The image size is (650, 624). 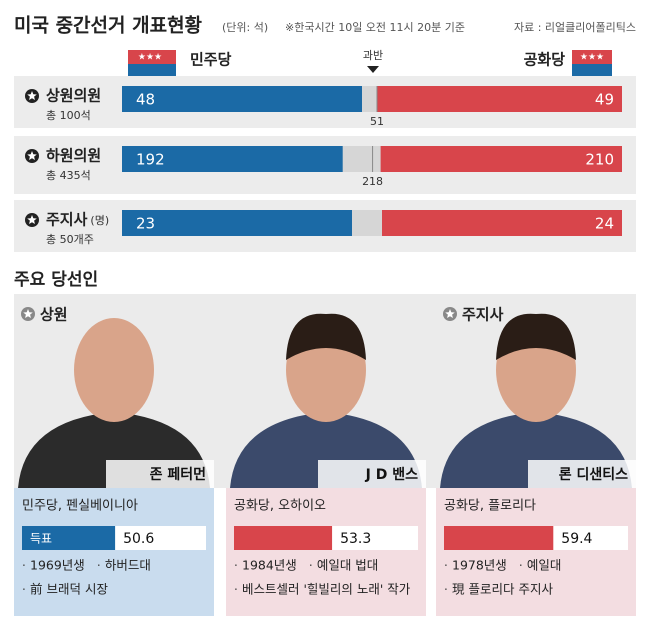 What do you see at coordinates (68, 115) in the screenshot?
I see `row-total: 총 100석` at bounding box center [68, 115].